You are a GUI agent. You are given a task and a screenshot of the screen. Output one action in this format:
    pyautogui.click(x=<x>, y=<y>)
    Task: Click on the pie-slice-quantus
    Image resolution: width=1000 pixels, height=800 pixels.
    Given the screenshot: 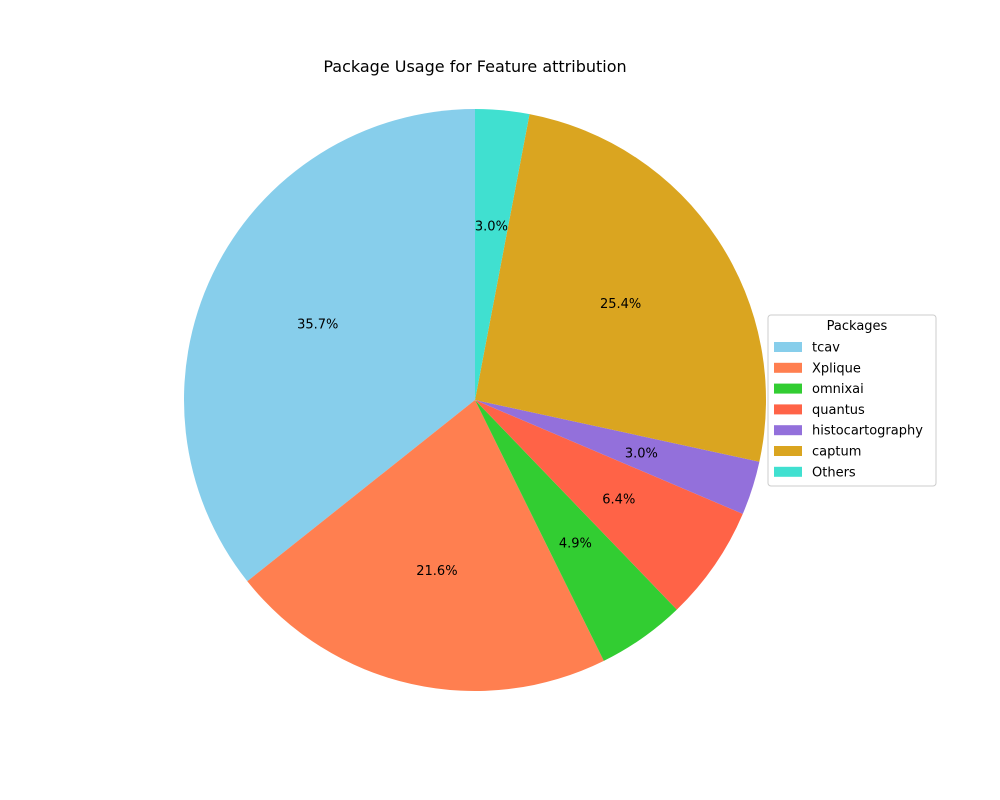 What is the action you would take?
    pyautogui.click(x=609, y=505)
    